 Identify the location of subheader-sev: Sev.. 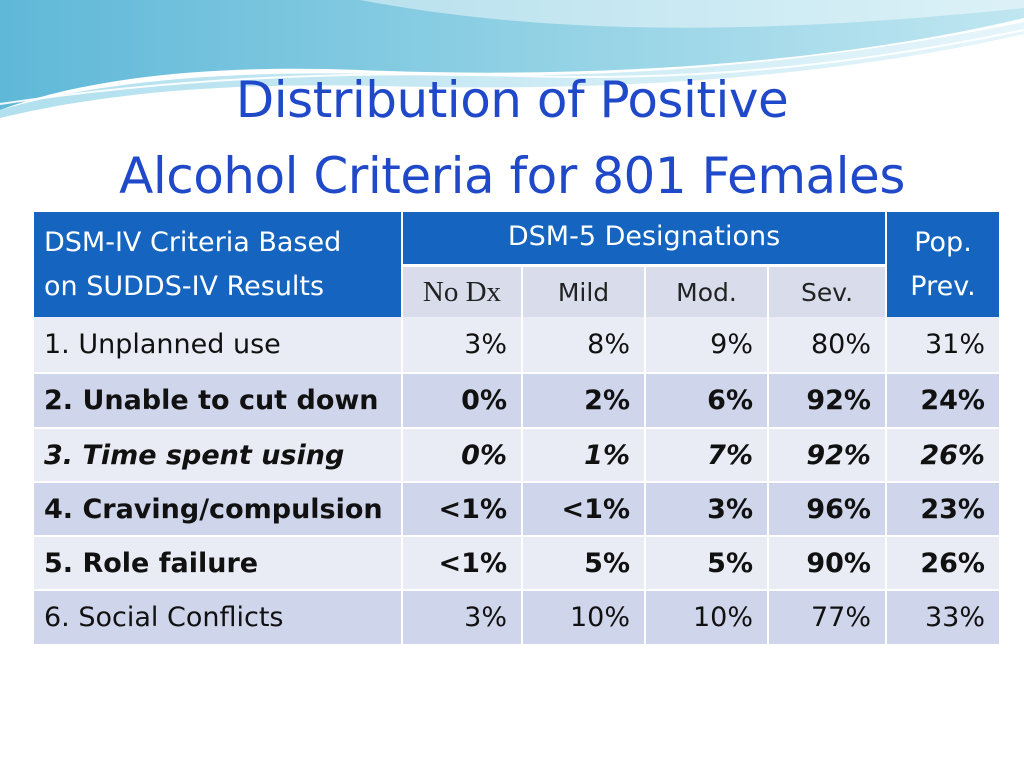
(827, 290).